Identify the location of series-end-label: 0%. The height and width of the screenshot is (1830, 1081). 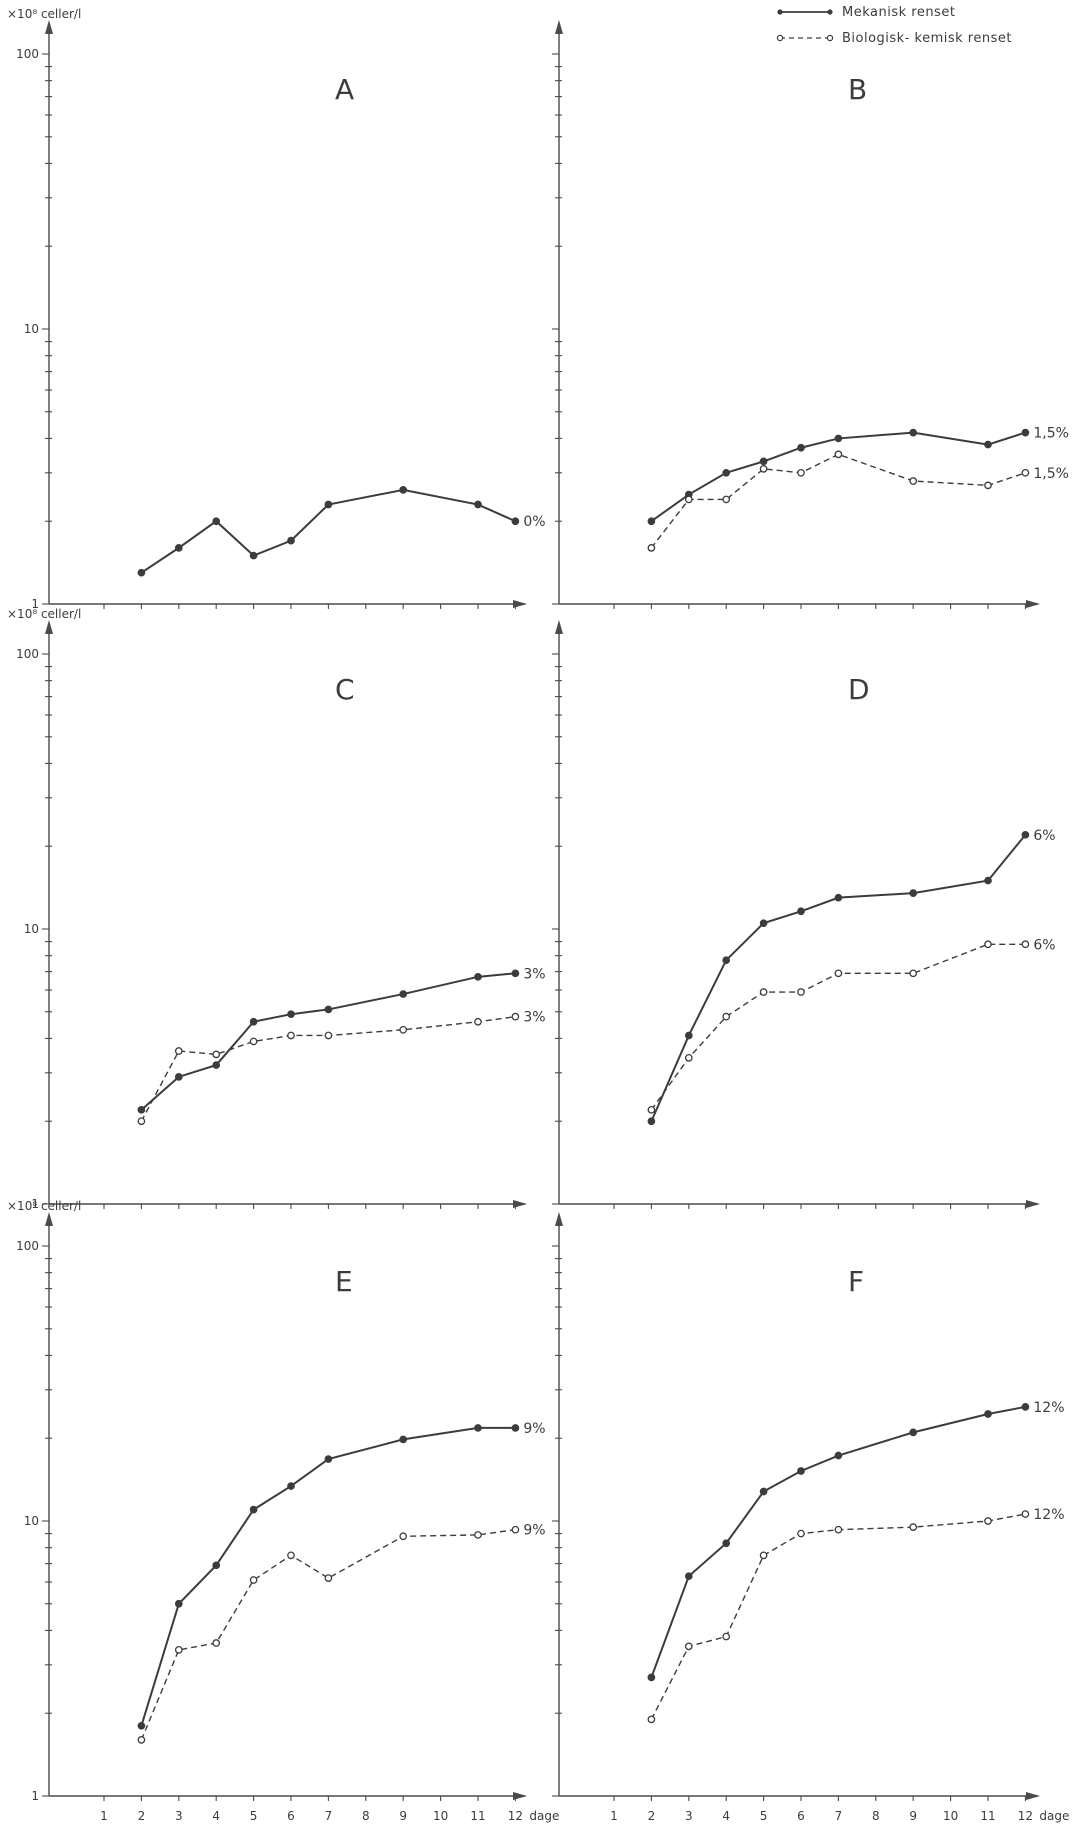
(534, 522).